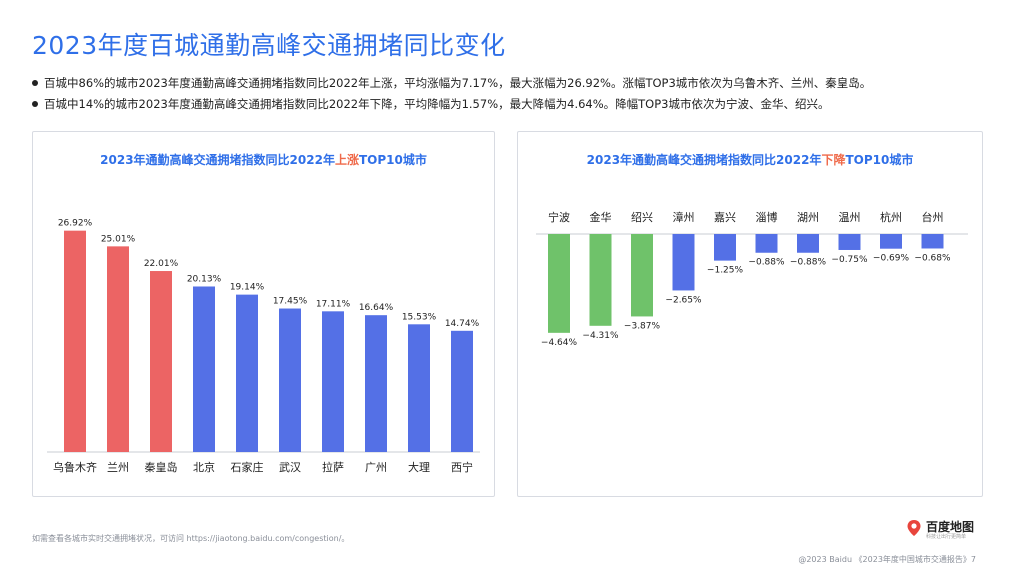  I want to click on fall-title-suffix: TOP10城市, so click(879, 160).